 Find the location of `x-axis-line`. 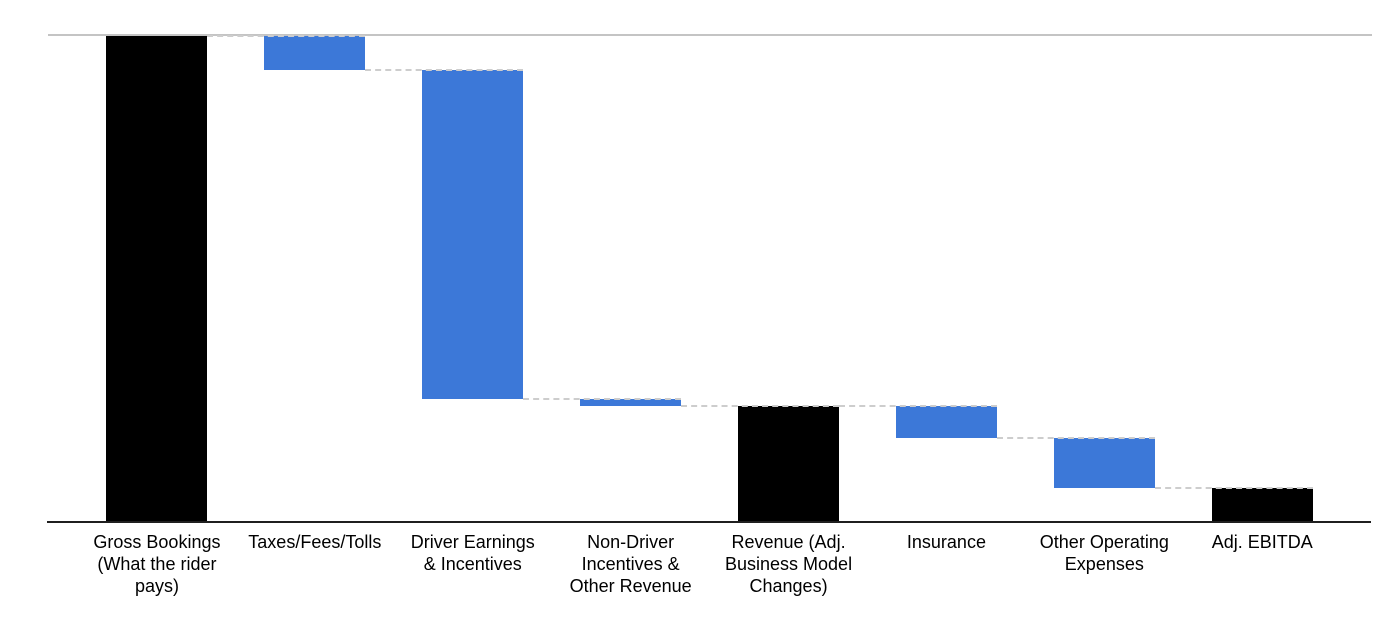

x-axis-line is located at coordinates (709, 522).